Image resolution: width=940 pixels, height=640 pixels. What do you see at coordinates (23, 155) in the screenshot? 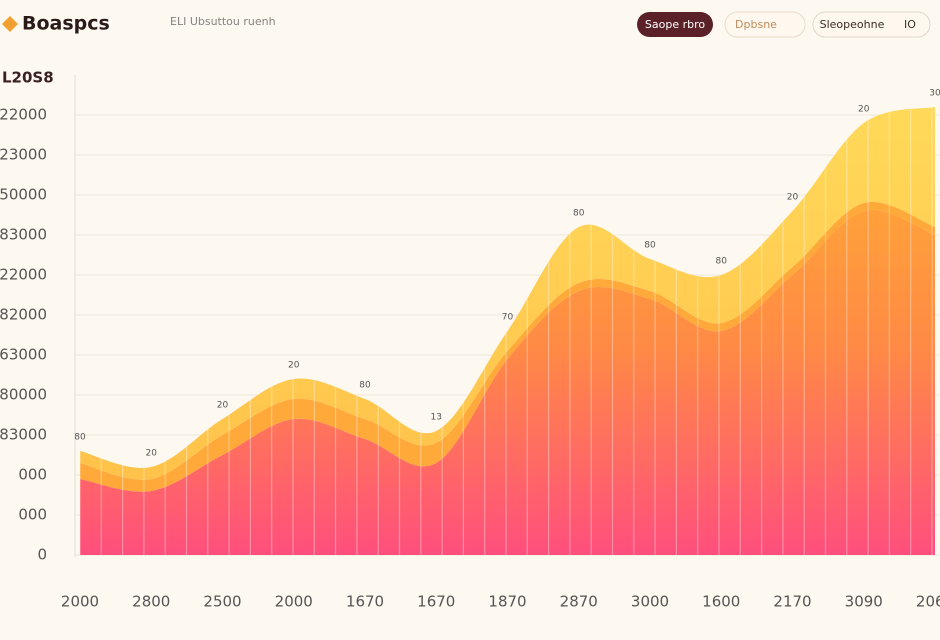
I see `y-tick-label: 23000` at bounding box center [23, 155].